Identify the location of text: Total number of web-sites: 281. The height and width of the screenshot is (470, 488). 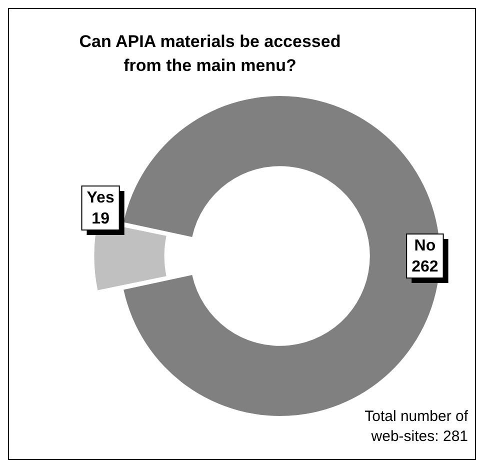
(416, 427).